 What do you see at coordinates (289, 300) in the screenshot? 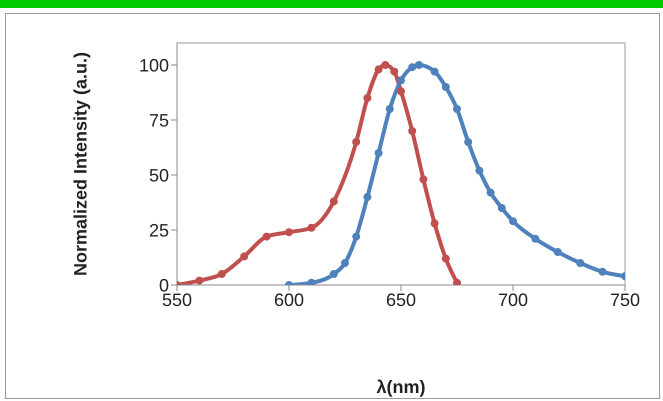
I see `x-tick-label: 600` at bounding box center [289, 300].